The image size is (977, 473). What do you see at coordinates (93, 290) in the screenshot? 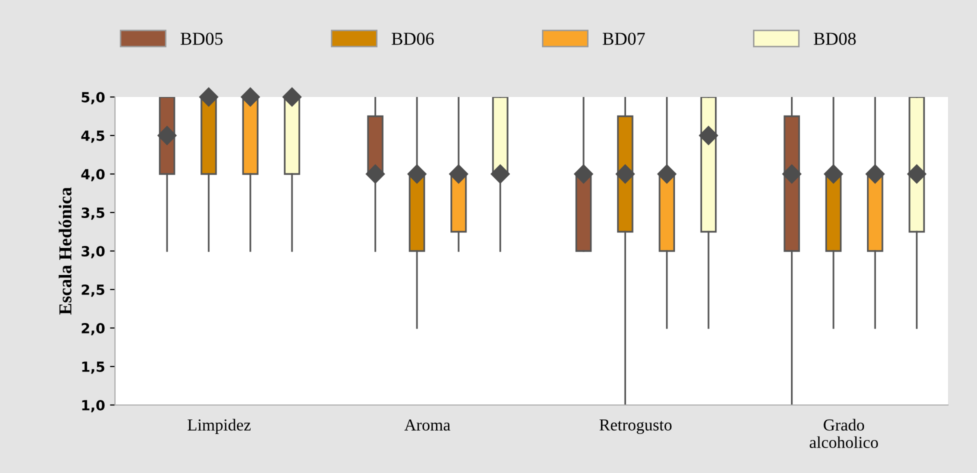
I see `y-tick-label: 2,5` at bounding box center [93, 290].